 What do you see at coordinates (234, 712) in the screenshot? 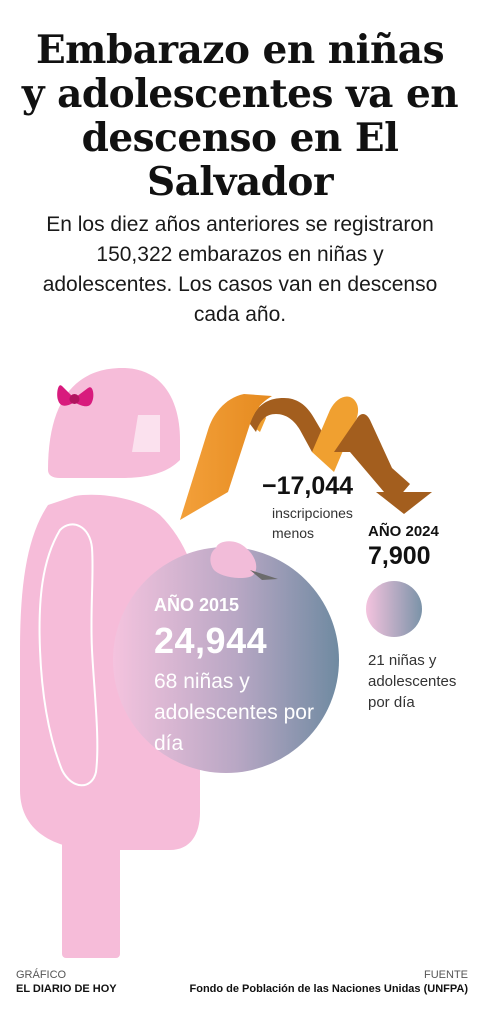
I see `year-2015-description: 68 niñas y adolescentes por día` at bounding box center [234, 712].